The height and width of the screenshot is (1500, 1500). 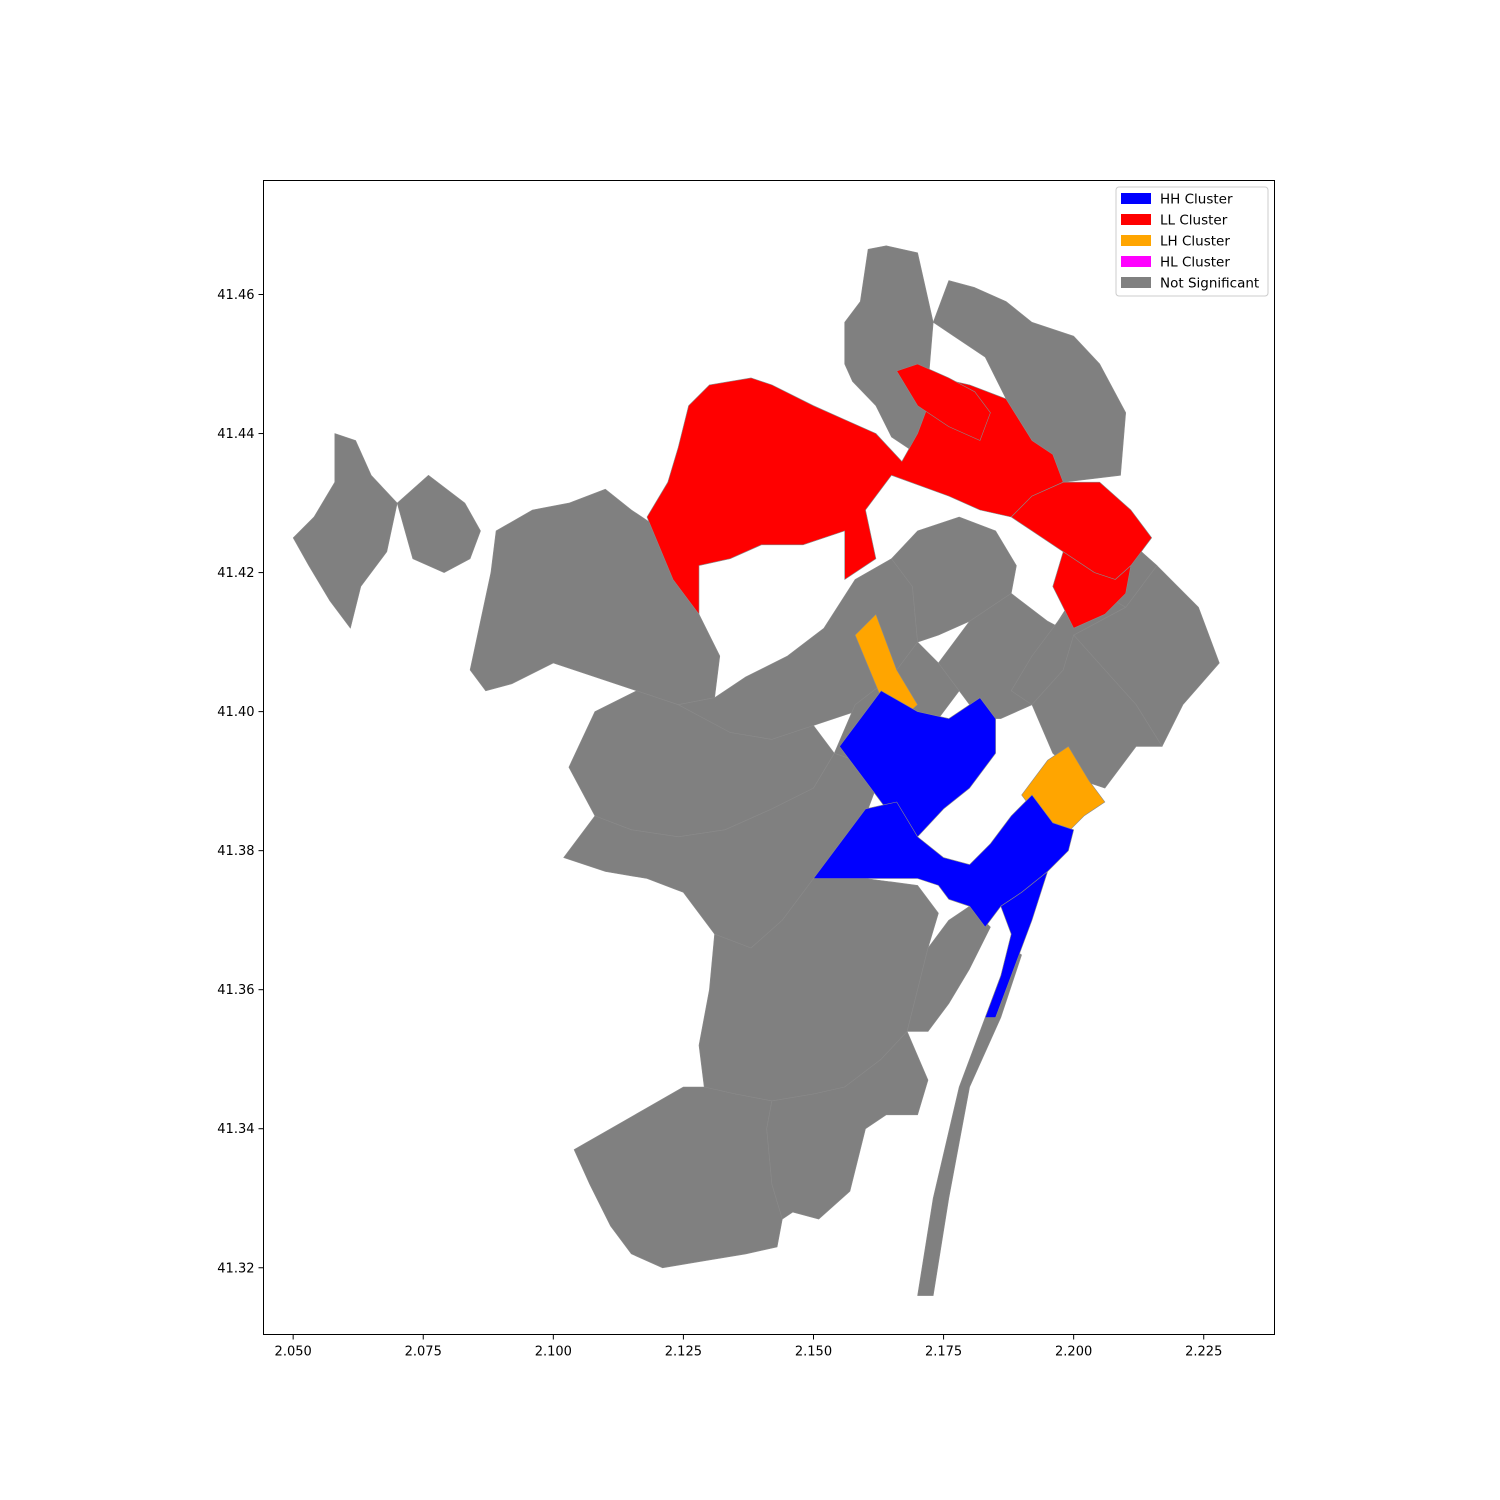 What do you see at coordinates (235, 434) in the screenshot?
I see `y-tick-label-6: 41.44` at bounding box center [235, 434].